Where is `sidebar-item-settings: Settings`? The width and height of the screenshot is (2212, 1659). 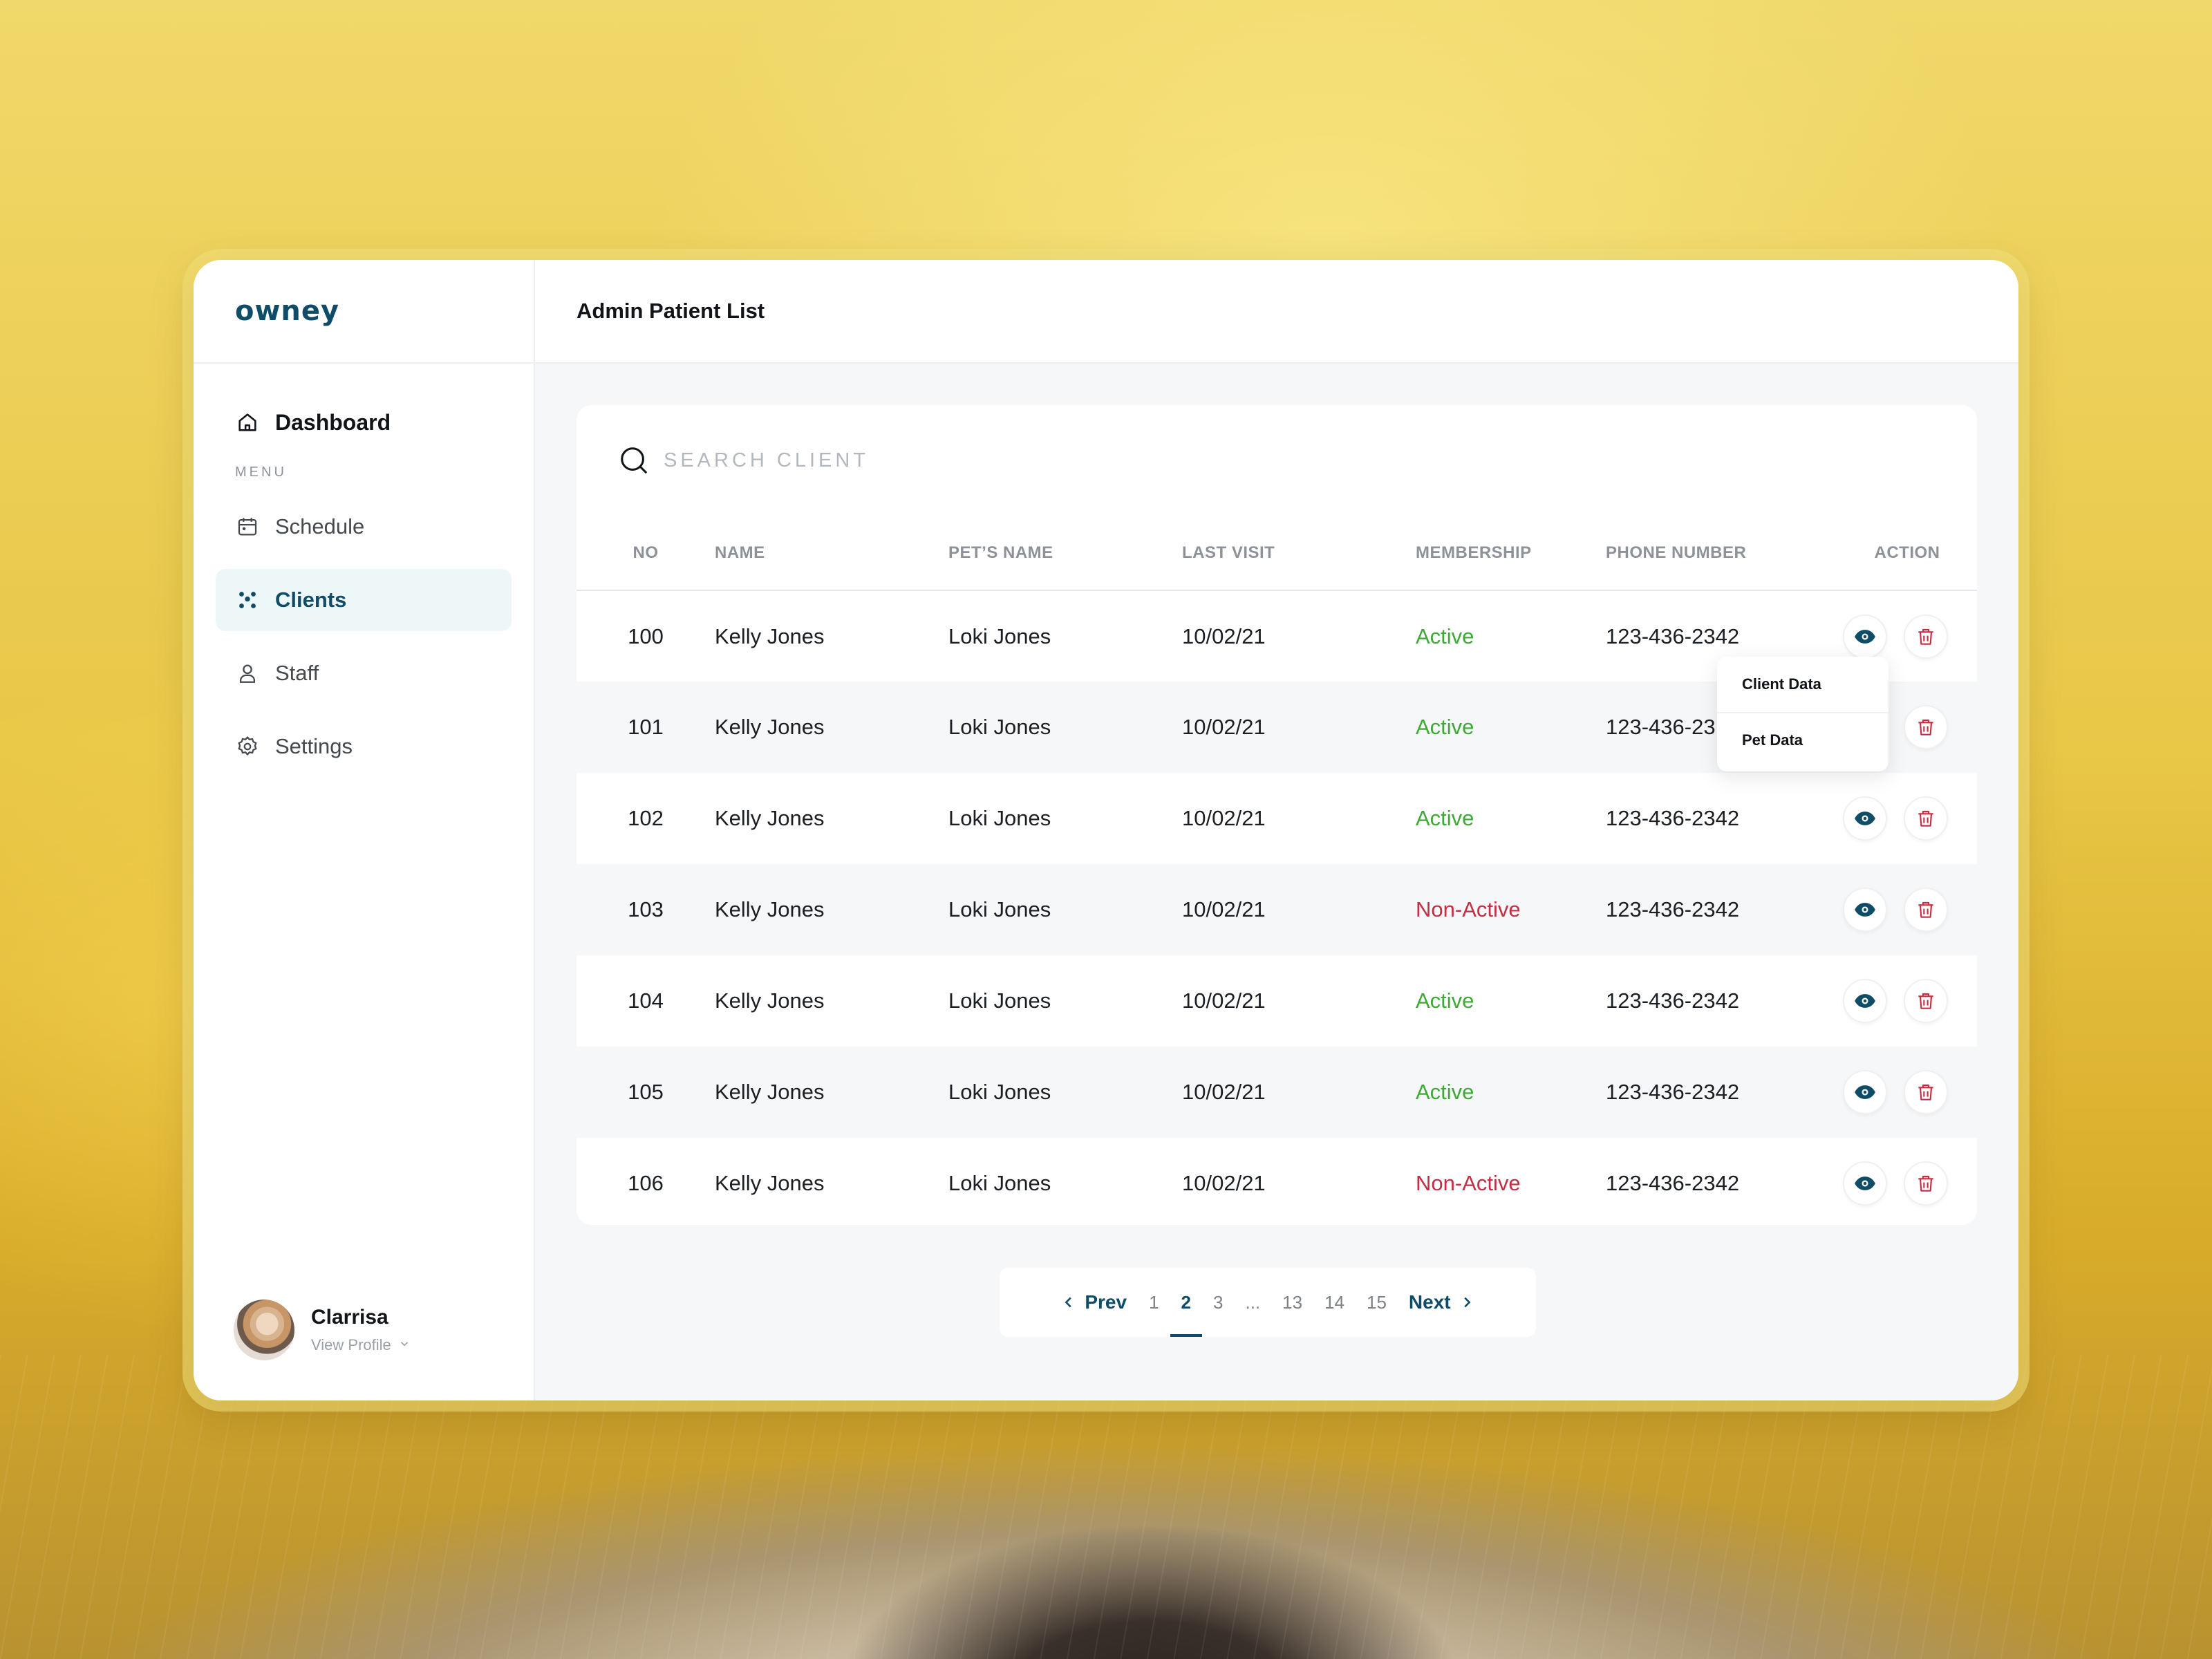
sidebar-item-settings: Settings is located at coordinates (364, 746).